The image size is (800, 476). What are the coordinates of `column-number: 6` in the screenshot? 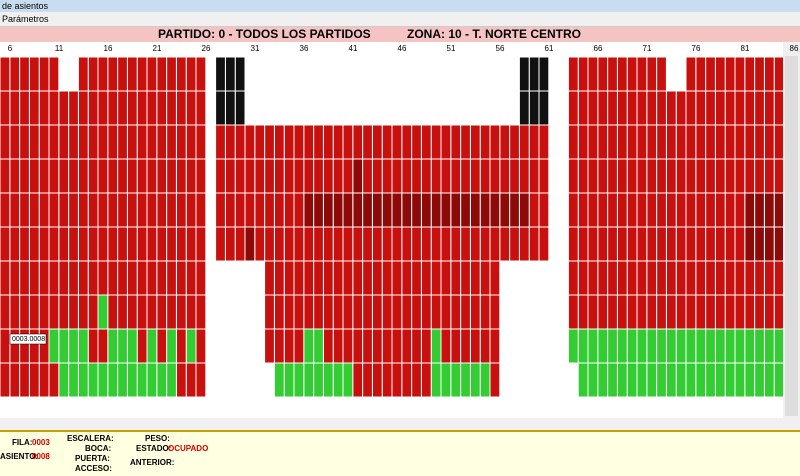 It's located at (10, 48).